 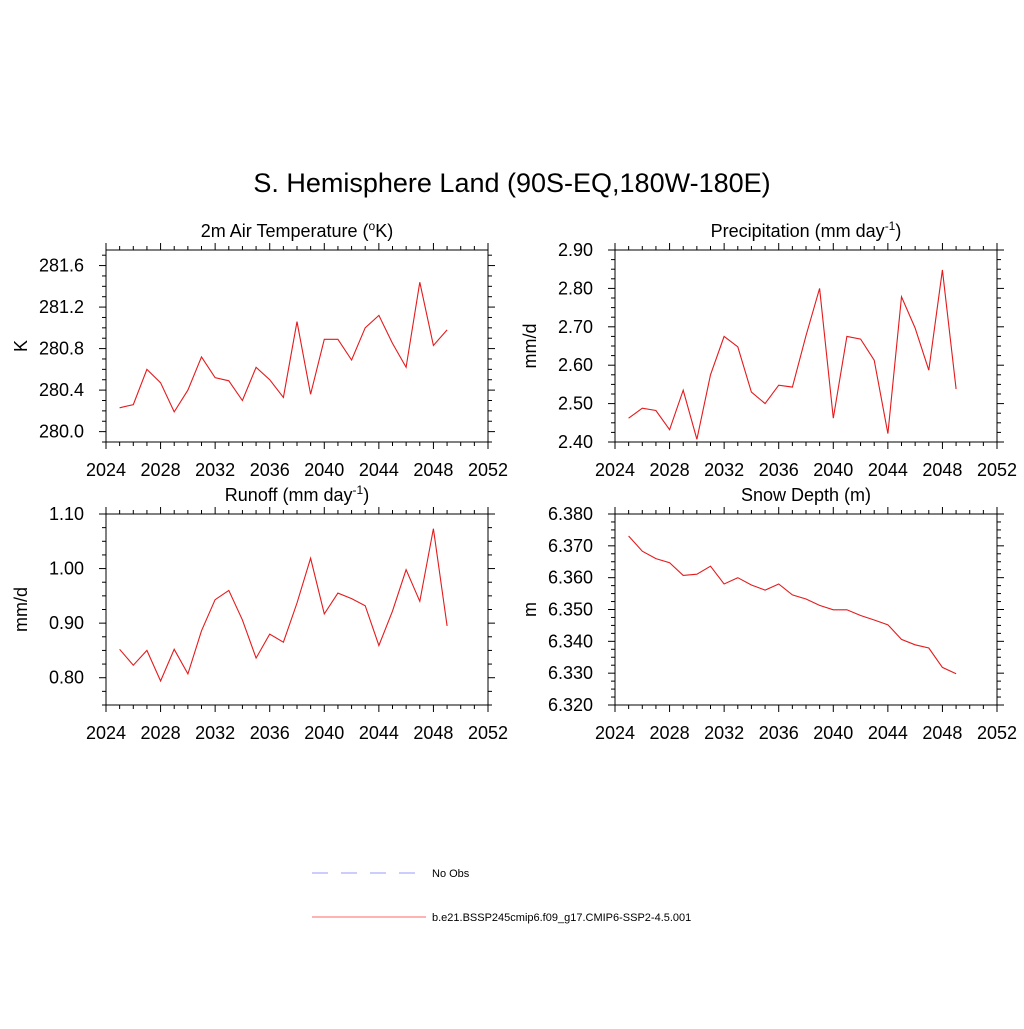 What do you see at coordinates (66, 678) in the screenshot?
I see `y-tick-label: 0.80` at bounding box center [66, 678].